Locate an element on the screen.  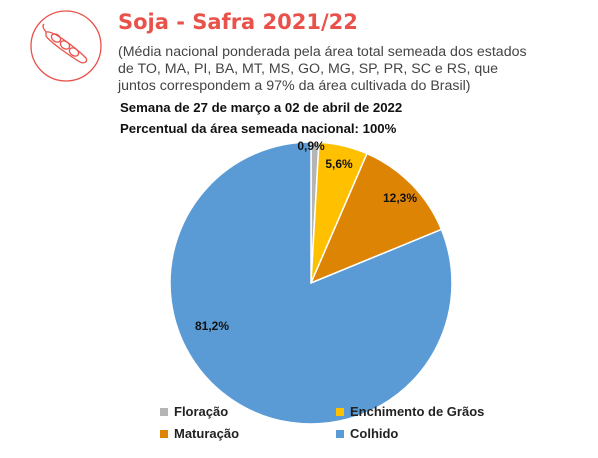
legend-label: Maturação is located at coordinates (207, 433).